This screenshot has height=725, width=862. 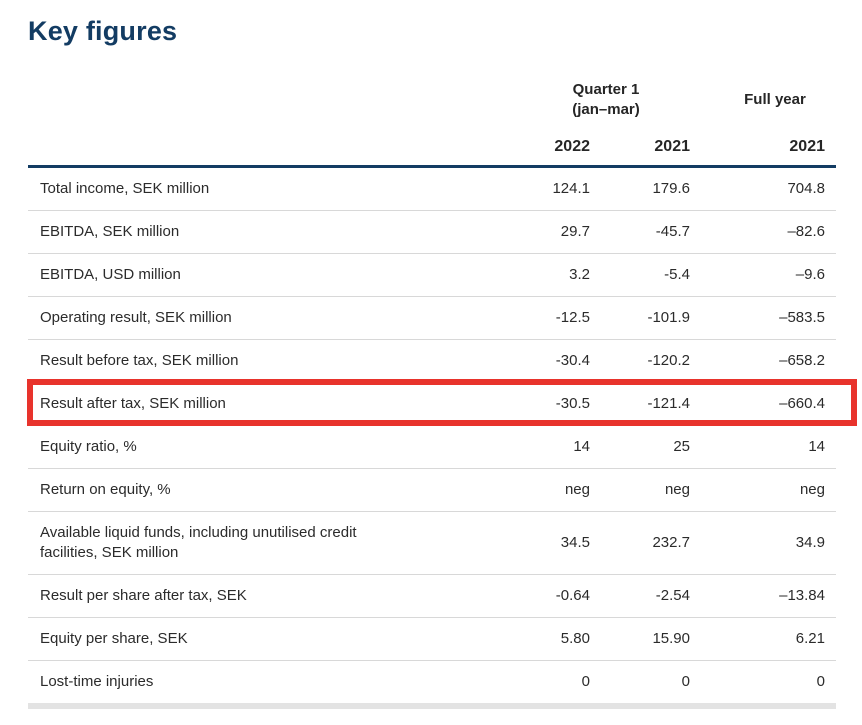 I want to click on row-label: Return on equity, %, so click(x=238, y=490).